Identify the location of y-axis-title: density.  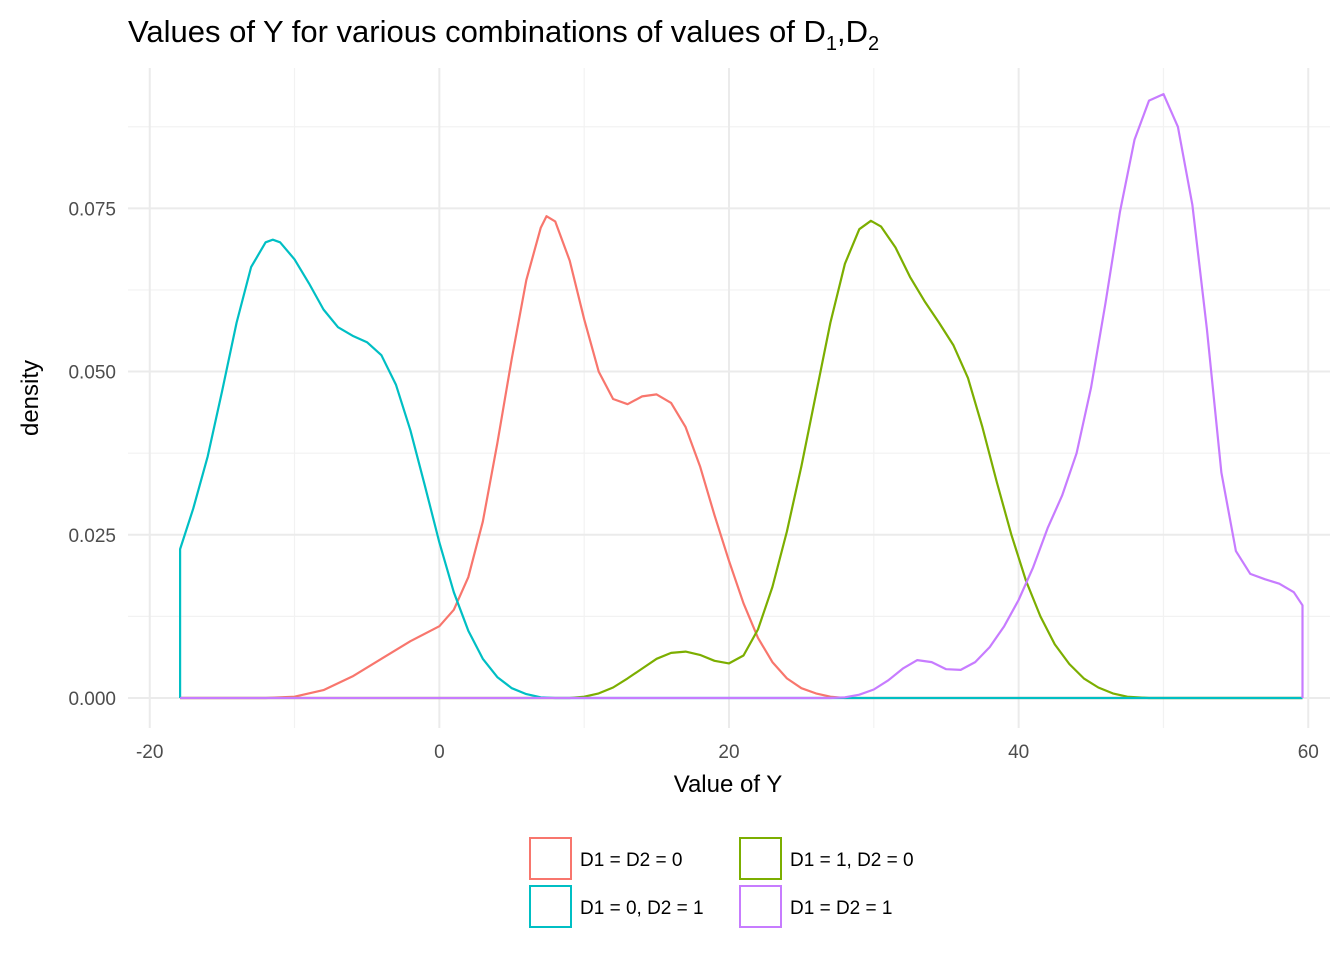
(30, 398).